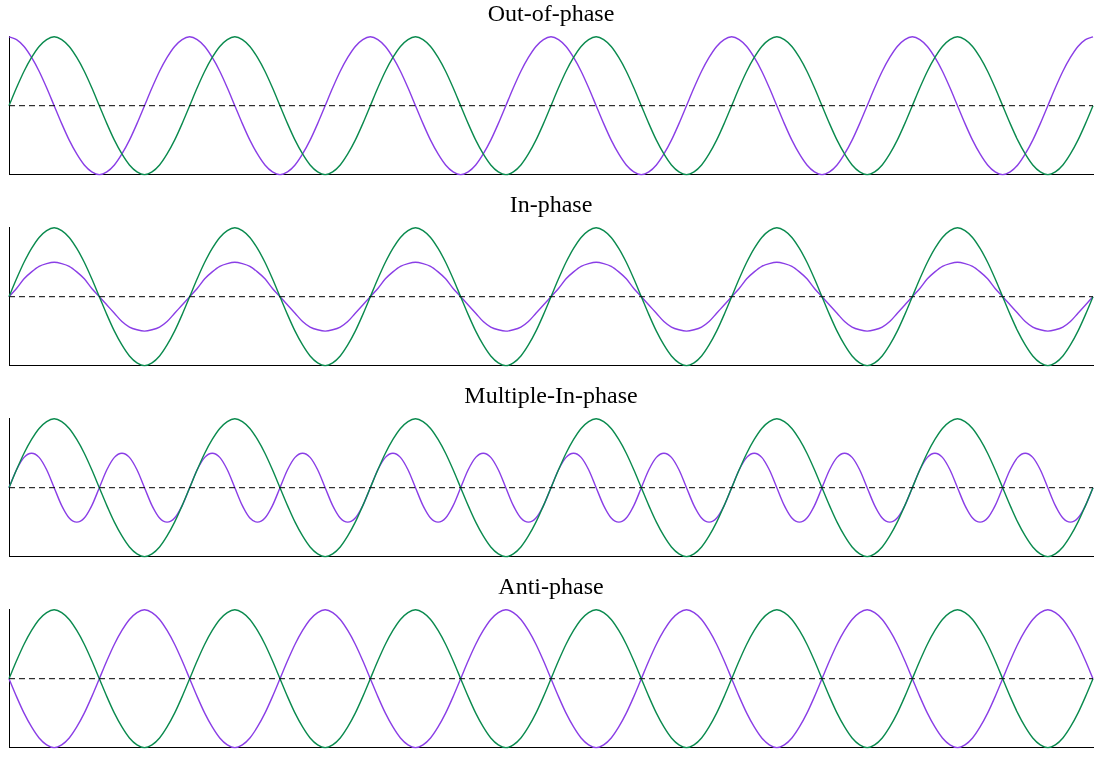 The width and height of the screenshot is (1094, 767). What do you see at coordinates (551, 585) in the screenshot?
I see `chart-title: Anti-phase` at bounding box center [551, 585].